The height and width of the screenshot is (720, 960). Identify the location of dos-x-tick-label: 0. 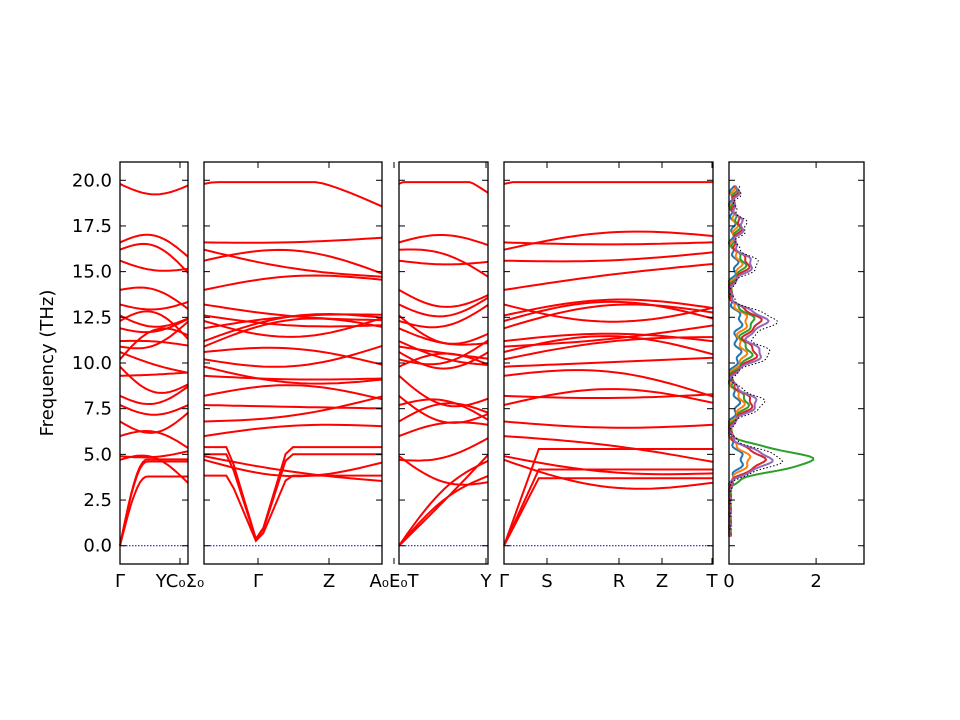
(728, 581).